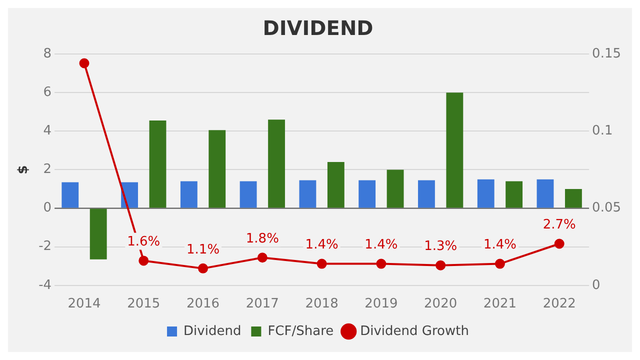  I want to click on x-tick-label: 2016, so click(203, 304).